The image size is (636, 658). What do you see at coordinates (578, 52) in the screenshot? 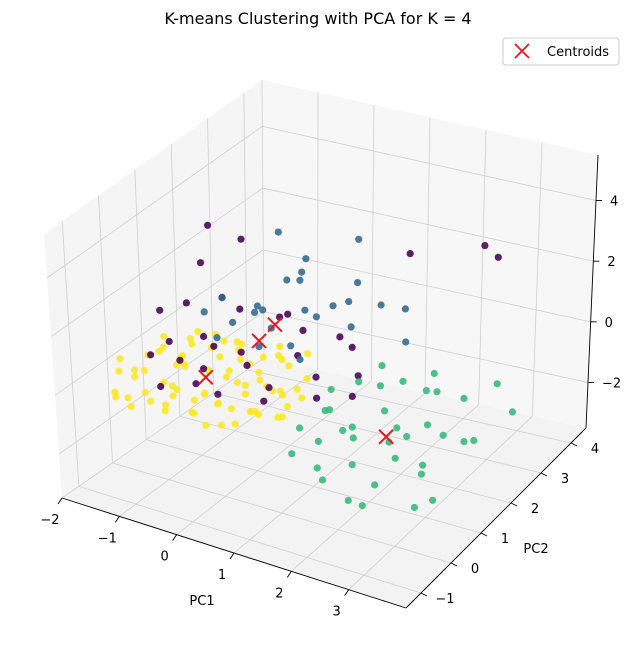
I see `legend-label-centroids: Centroids` at bounding box center [578, 52].